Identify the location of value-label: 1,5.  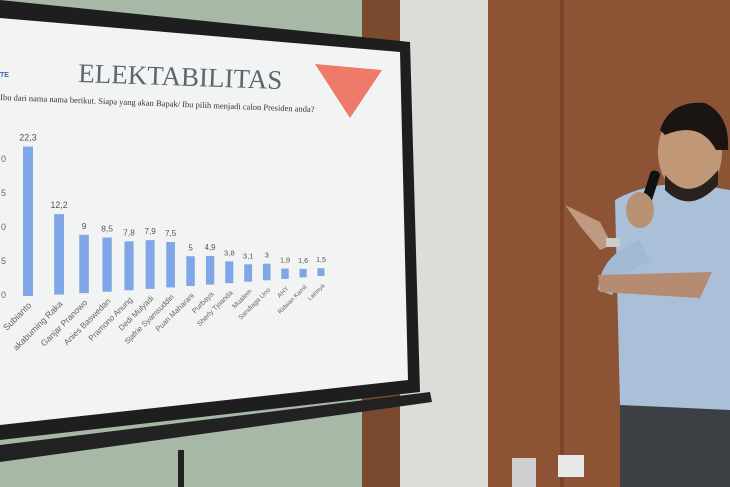
(321, 260).